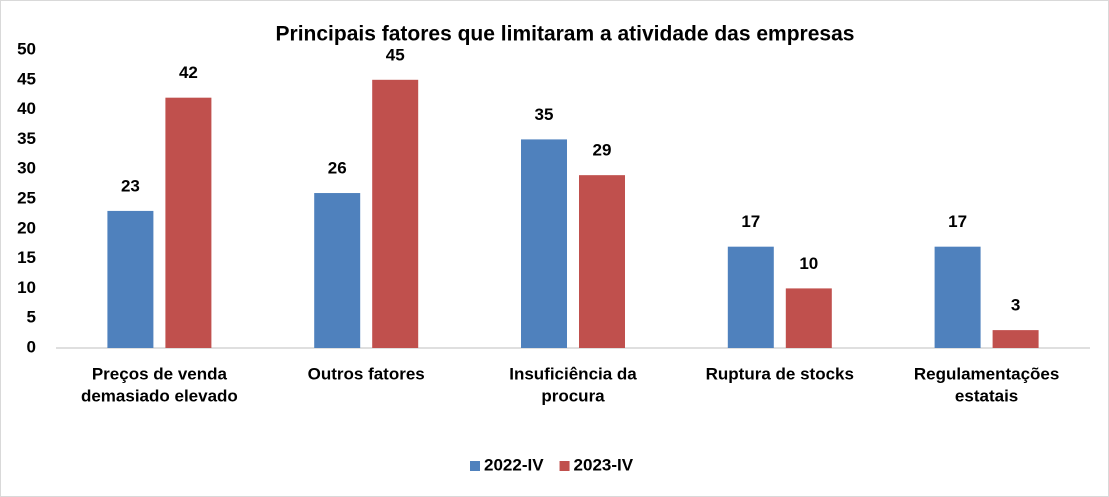 This screenshot has width=1109, height=497. What do you see at coordinates (602, 150) in the screenshot?
I see `data-label: 29` at bounding box center [602, 150].